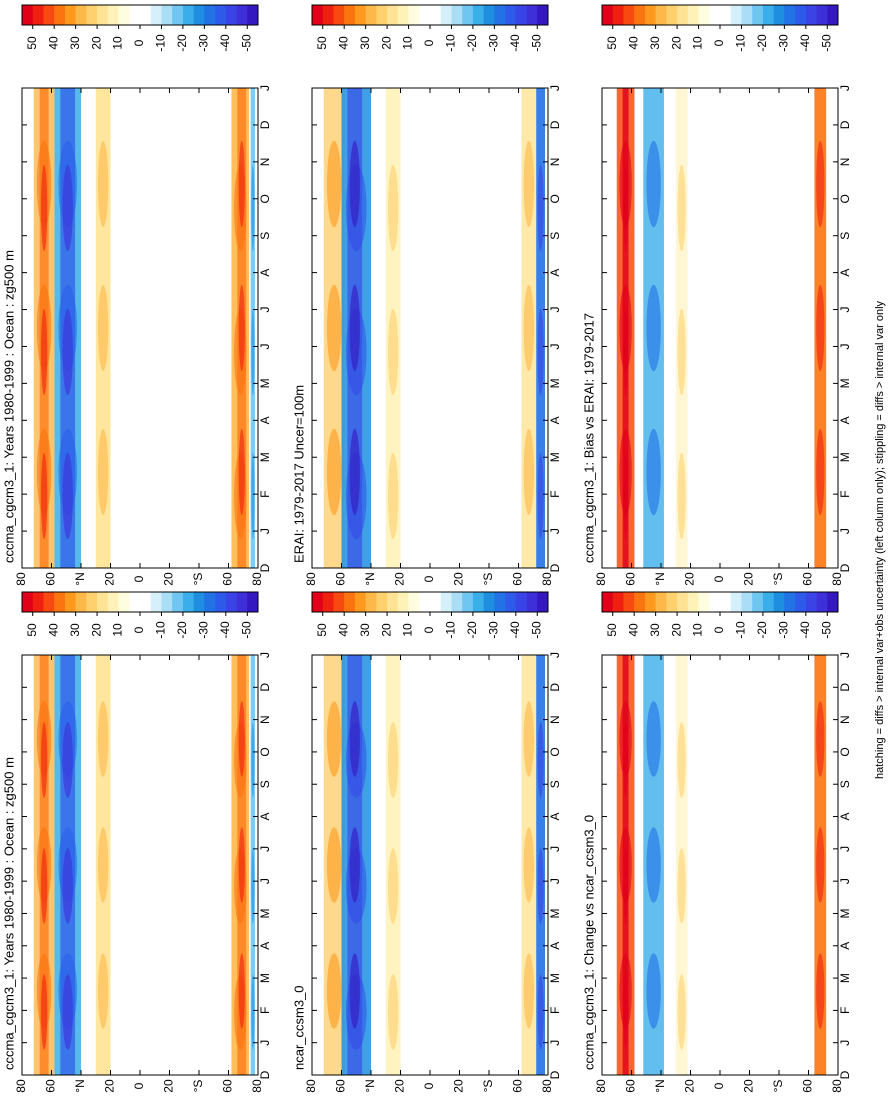 This screenshot has height=1100, width=891. I want to click on colorbar-label: -40, so click(805, 630).